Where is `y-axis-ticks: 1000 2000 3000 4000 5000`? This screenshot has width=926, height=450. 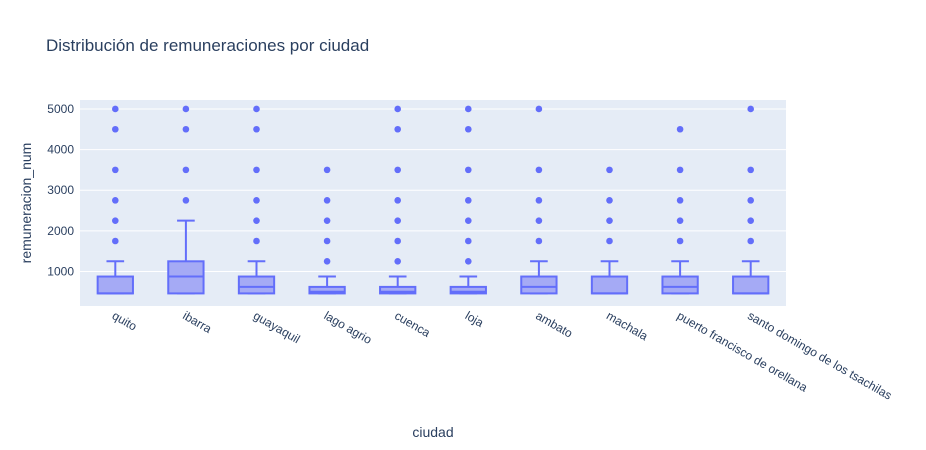
y-axis-ticks: 1000 2000 3000 4000 5000 is located at coordinates (60, 190).